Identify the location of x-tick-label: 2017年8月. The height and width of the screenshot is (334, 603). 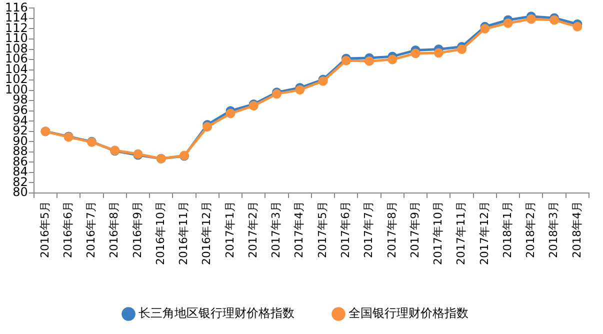
(391, 229).